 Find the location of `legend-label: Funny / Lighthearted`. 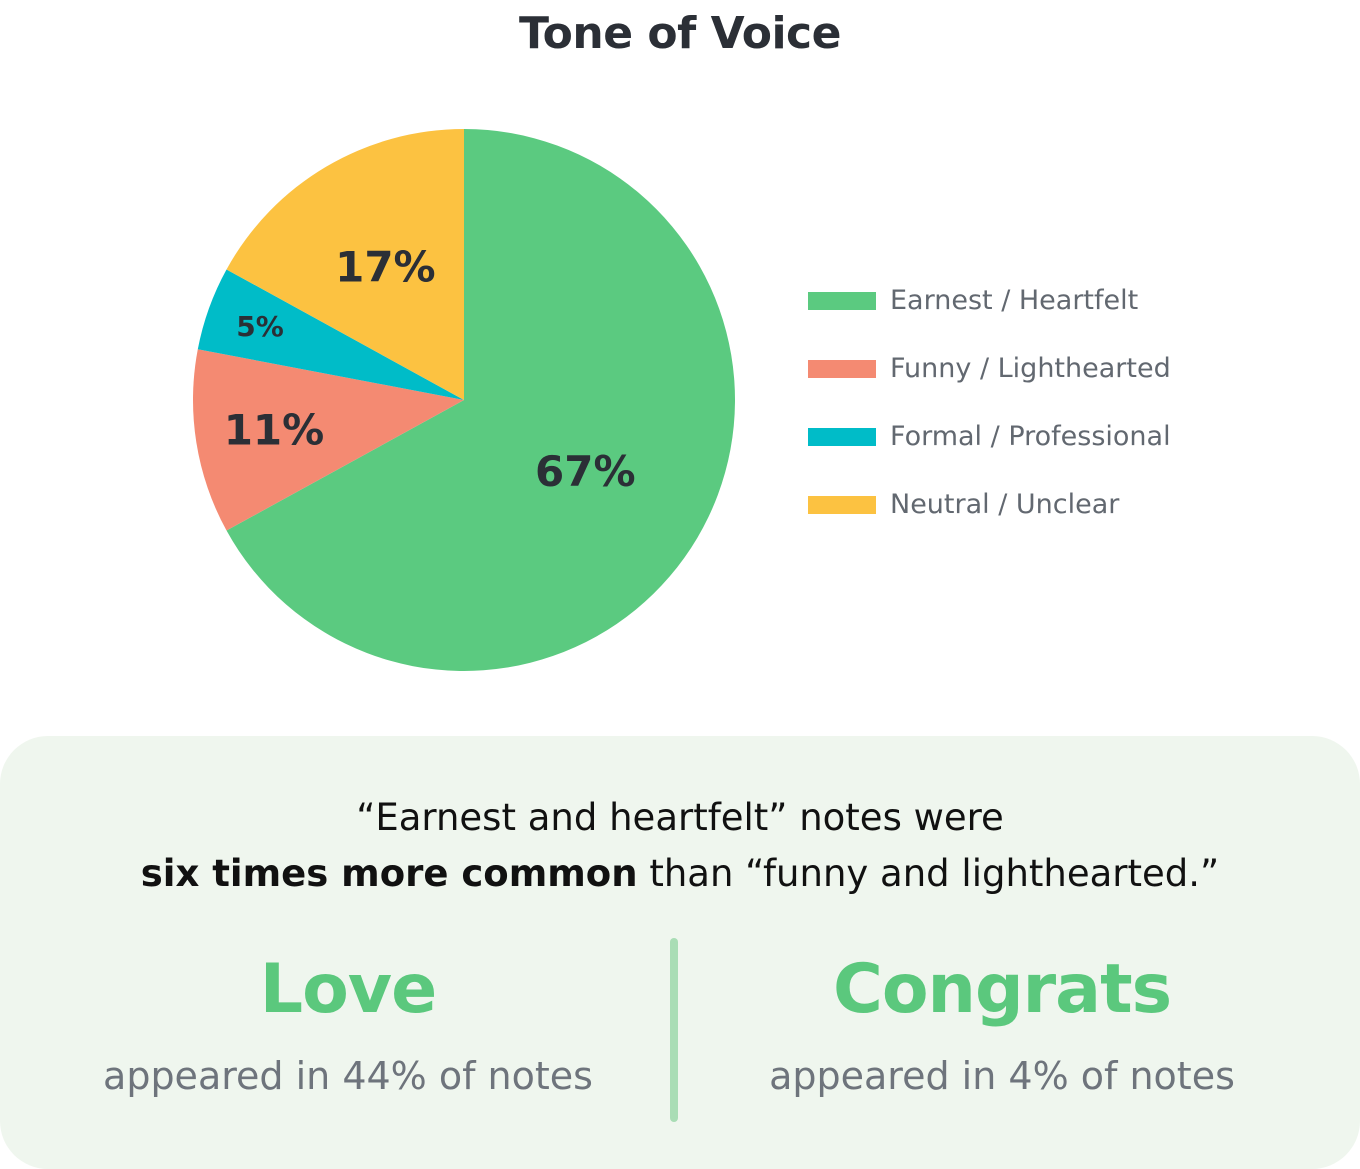

legend-label: Funny / Lighthearted is located at coordinates (1030, 368).